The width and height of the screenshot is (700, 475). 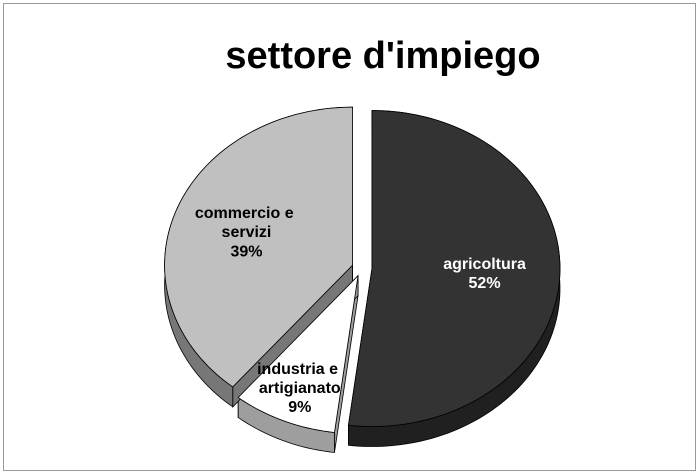 I want to click on slice-value-label: 9%, so click(x=299, y=407).